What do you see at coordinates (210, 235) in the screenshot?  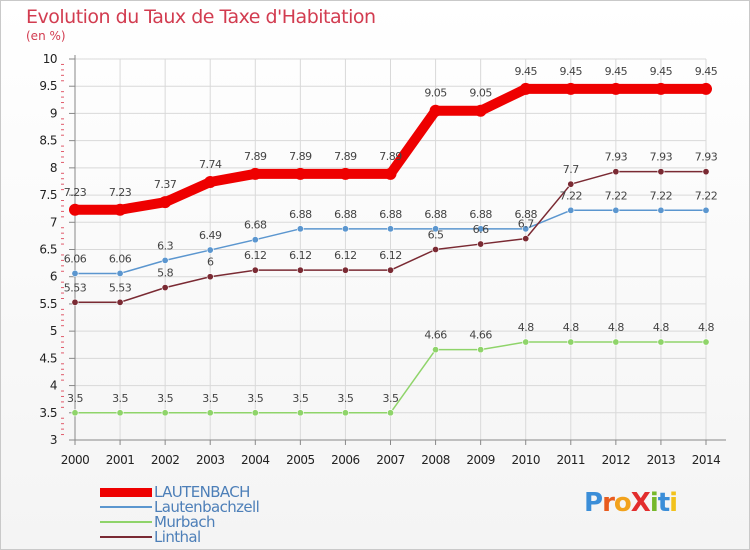 I see `data-label: 6.49` at bounding box center [210, 235].